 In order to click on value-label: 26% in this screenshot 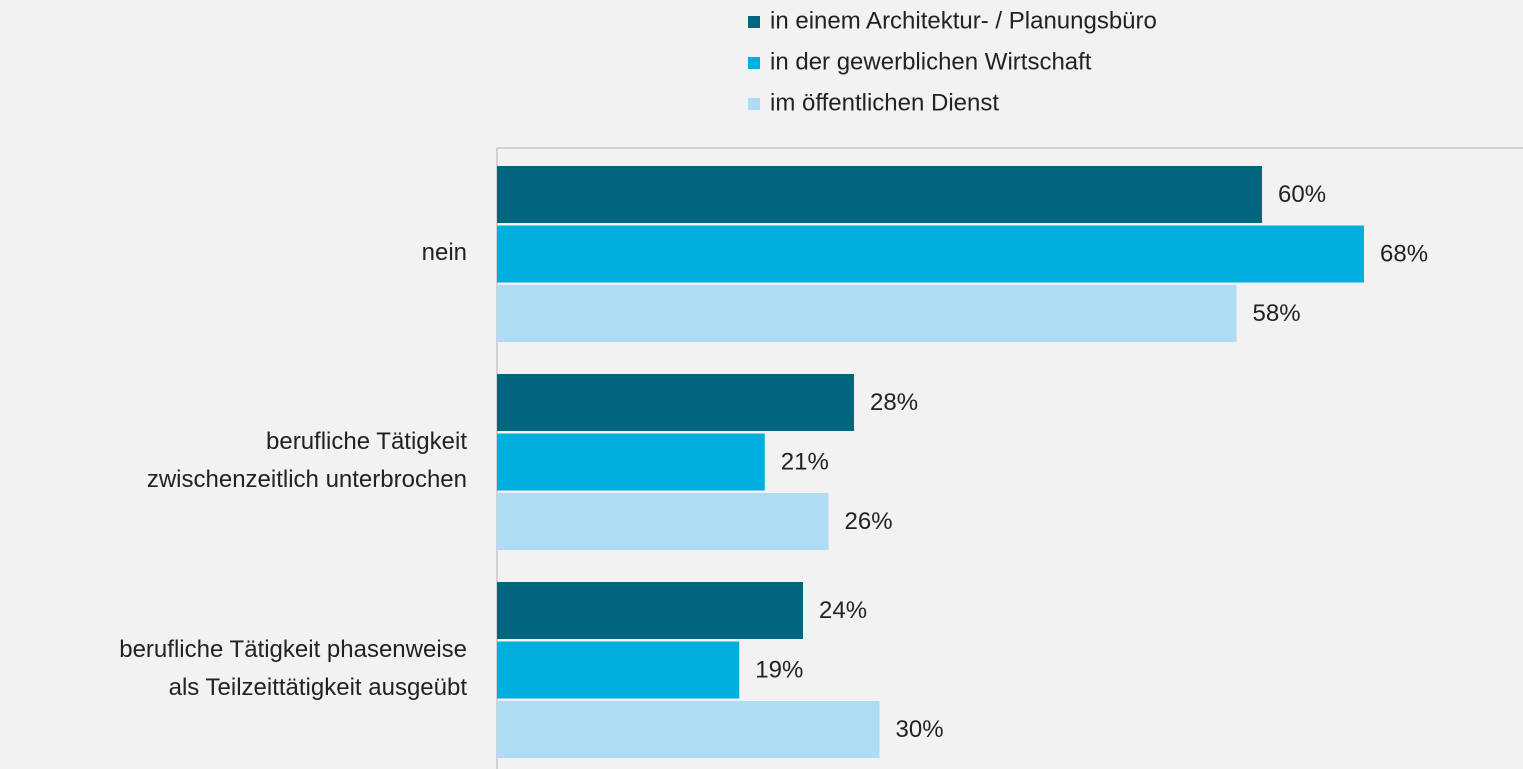, I will do `click(869, 521)`.